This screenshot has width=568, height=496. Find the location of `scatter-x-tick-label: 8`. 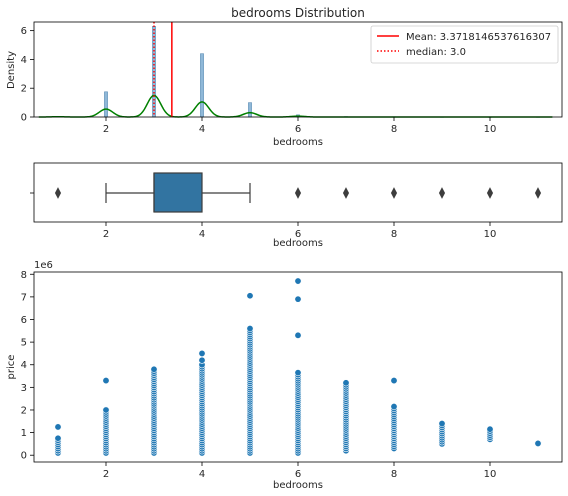

scatter-x-tick-label: 8 is located at coordinates (394, 474).